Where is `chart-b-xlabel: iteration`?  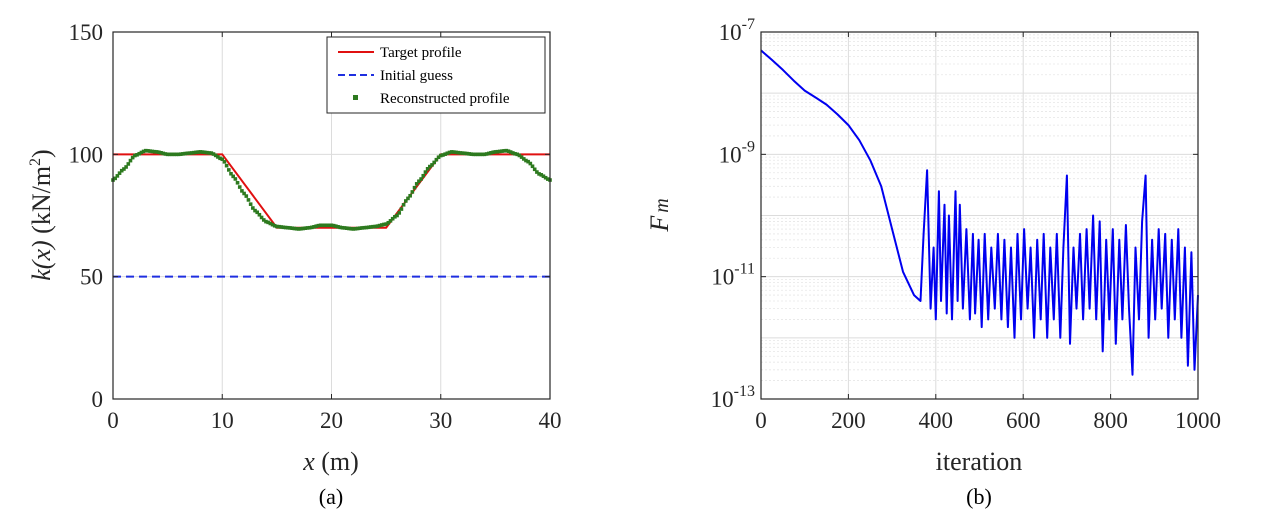 chart-b-xlabel: iteration is located at coordinates (979, 461).